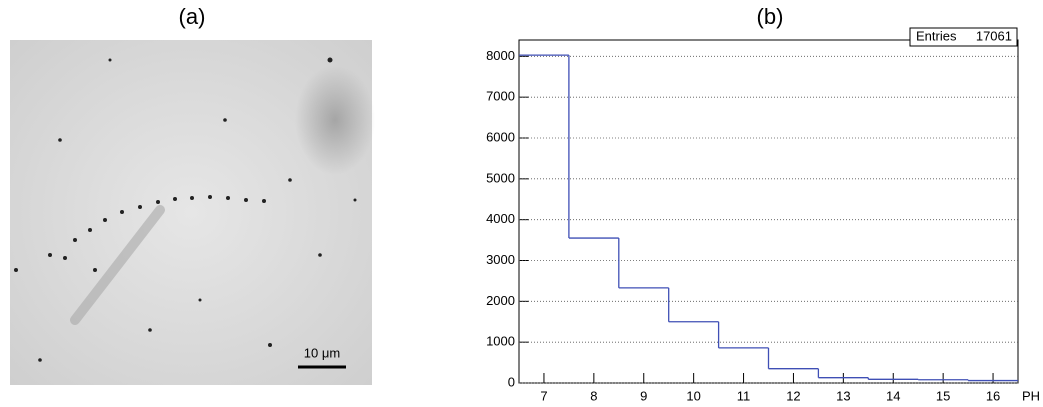  I want to click on x-tick-label: 14, so click(893, 395).